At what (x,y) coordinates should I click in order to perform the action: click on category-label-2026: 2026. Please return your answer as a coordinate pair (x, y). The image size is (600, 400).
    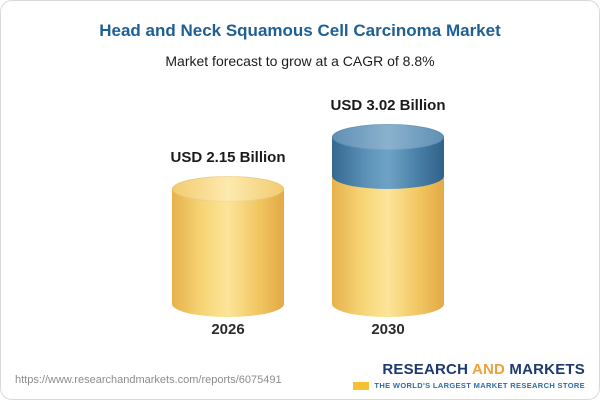
    Looking at the image, I should click on (228, 329).